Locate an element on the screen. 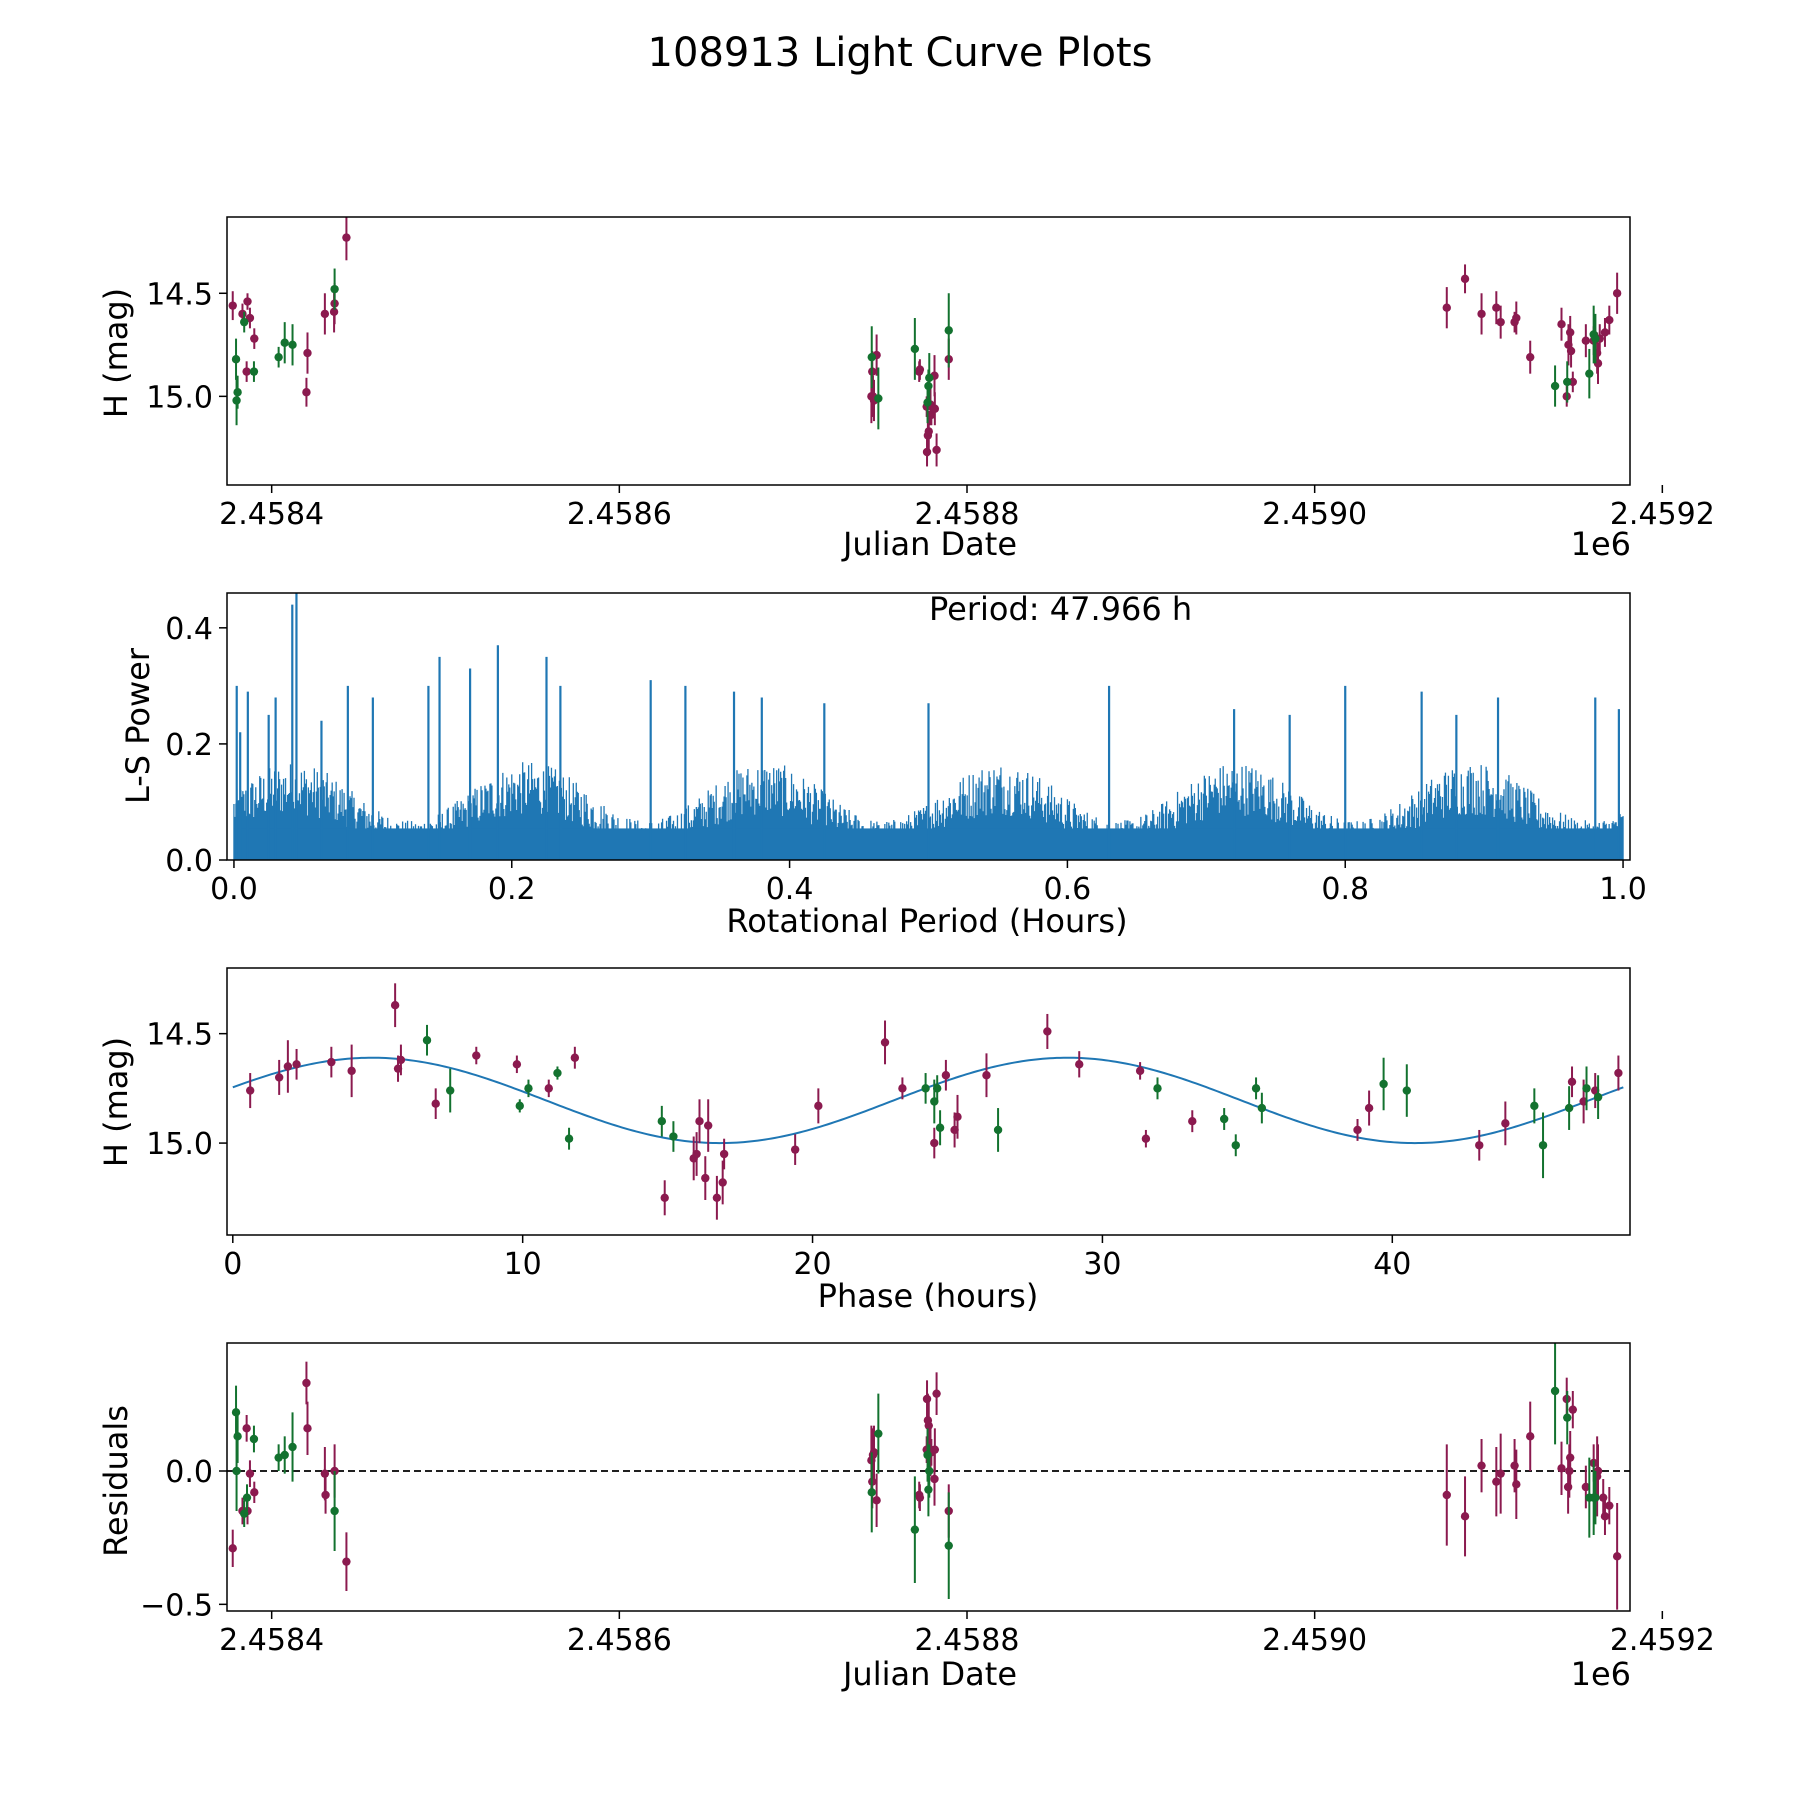 The width and height of the screenshot is (1800, 1800). periodogram-x-tick-label: 1.0 is located at coordinates (1623, 889).